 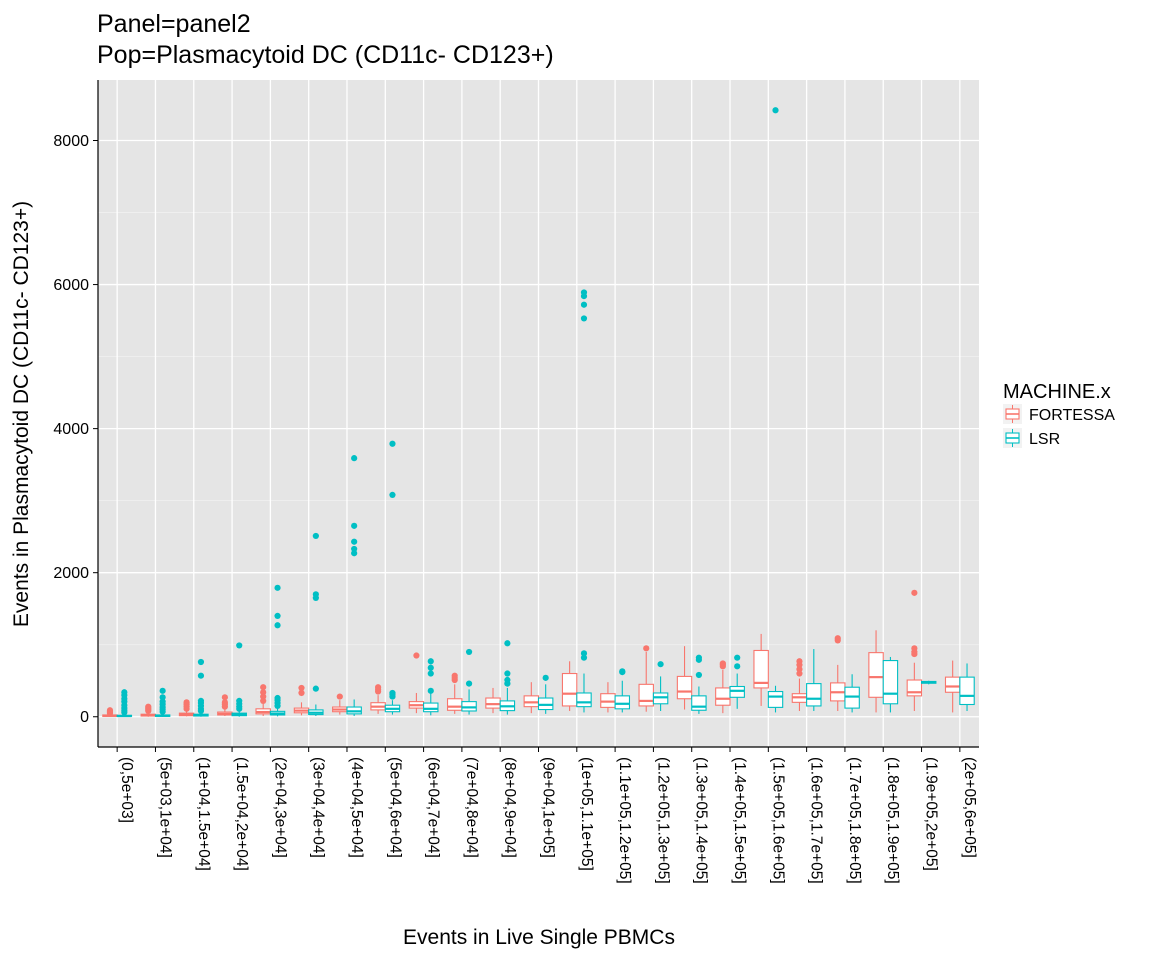 What do you see at coordinates (1044, 439) in the screenshot?
I see `legend-label: LSR` at bounding box center [1044, 439].